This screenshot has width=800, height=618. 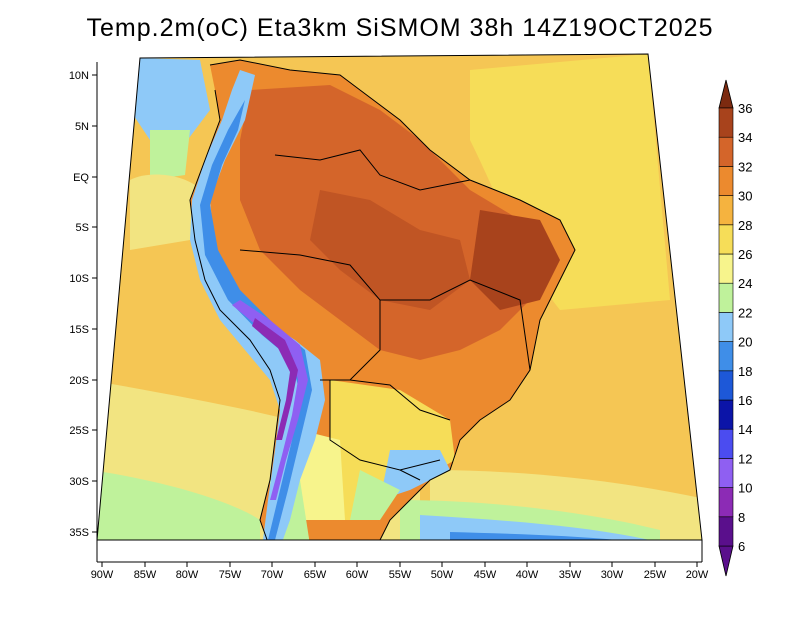 I want to click on lat-label-5s: 5S, so click(x=82, y=228).